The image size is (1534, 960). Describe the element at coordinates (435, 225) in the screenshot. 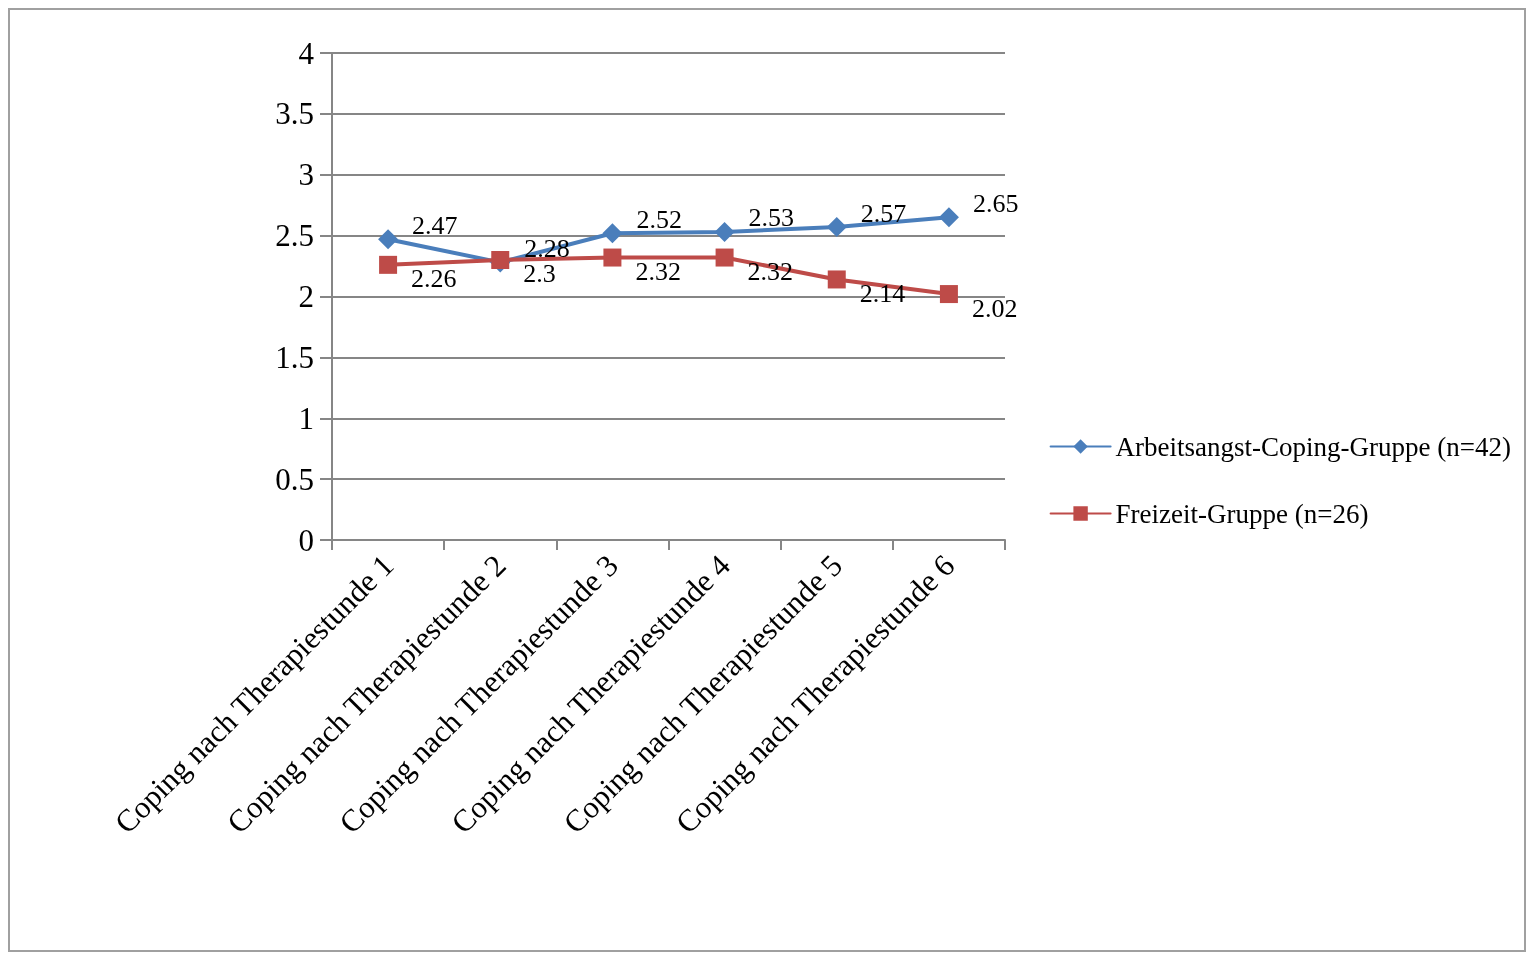

I see `data-label: 2.47` at that location.